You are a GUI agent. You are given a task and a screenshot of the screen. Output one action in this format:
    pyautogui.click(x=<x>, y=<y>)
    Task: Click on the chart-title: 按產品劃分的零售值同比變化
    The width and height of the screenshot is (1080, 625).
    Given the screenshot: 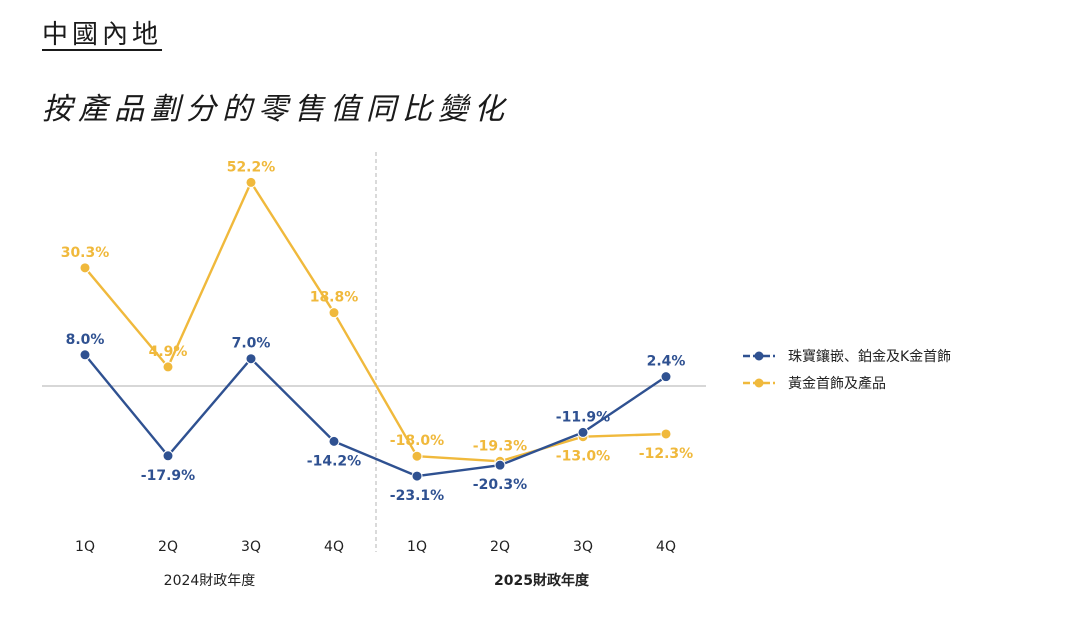 What is the action you would take?
    pyautogui.click(x=276, y=109)
    